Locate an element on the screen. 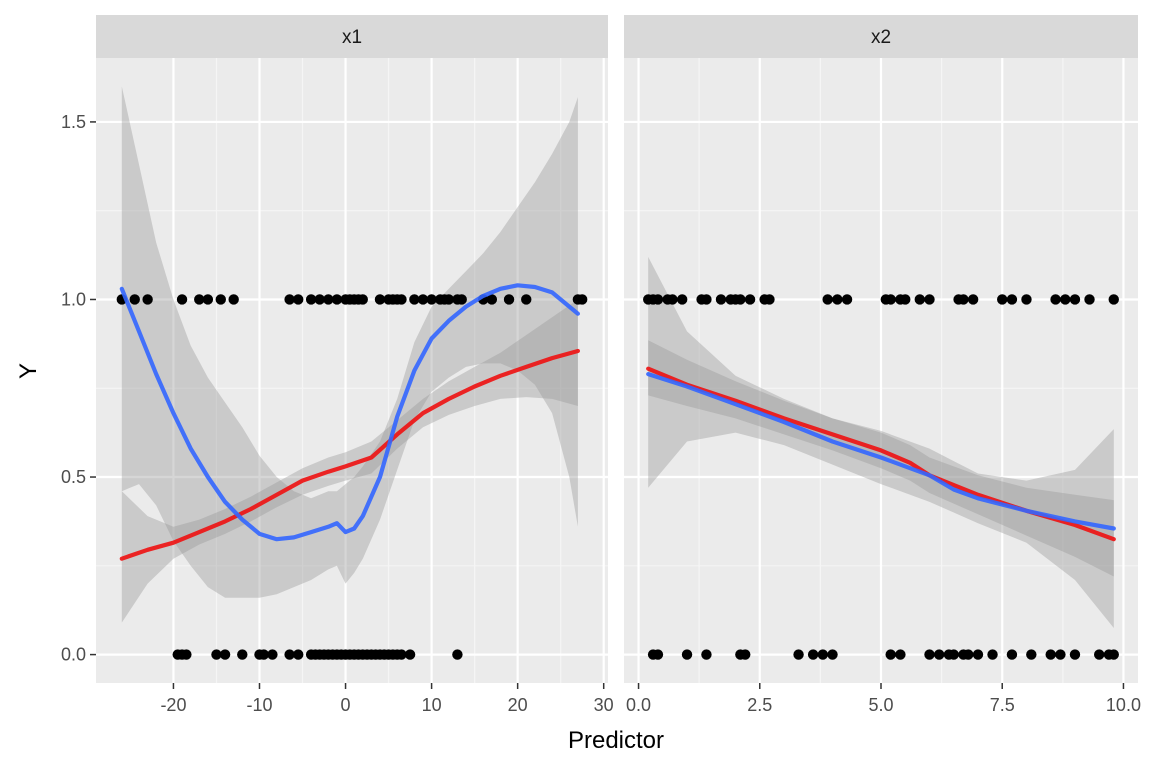  x-tick-label: -10 is located at coordinates (259, 705).